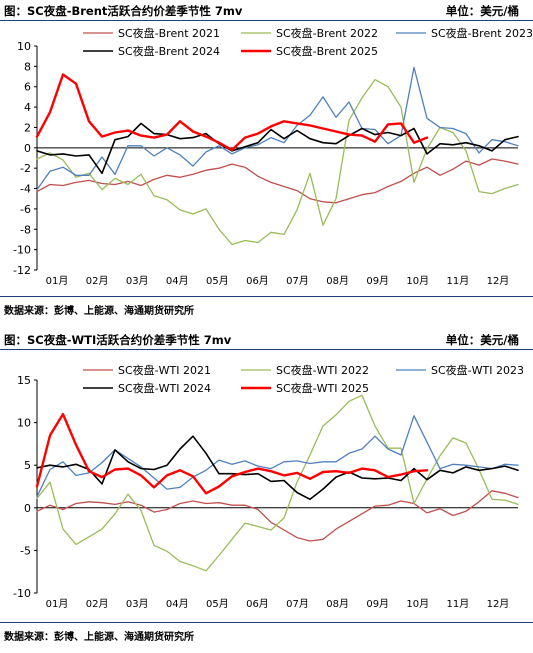 The width and height of the screenshot is (533, 653). I want to click on legend-label: SC夜盘-WTI 2024, so click(164, 388).